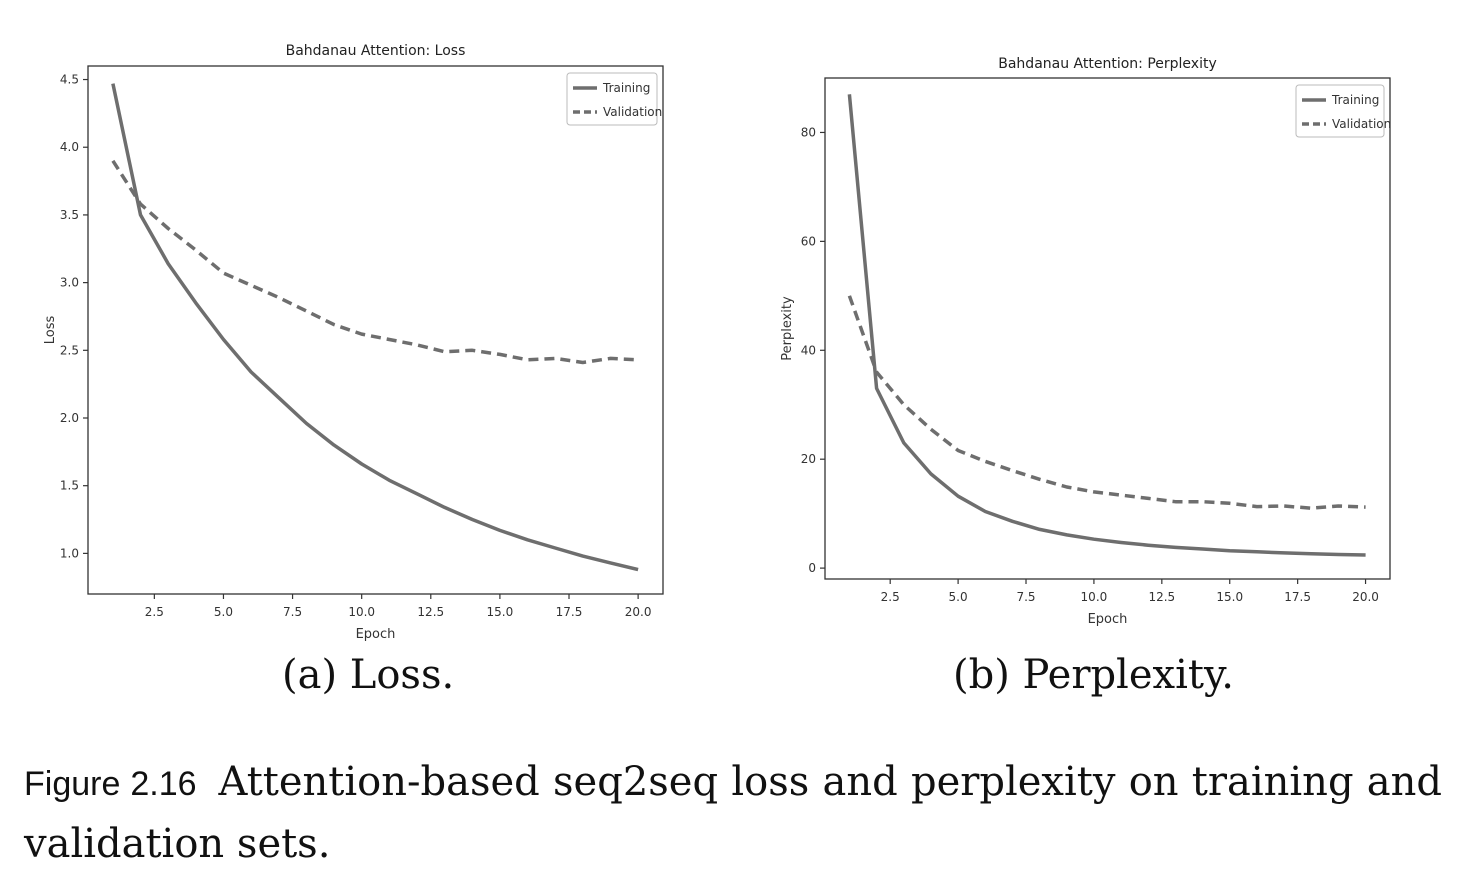 The width and height of the screenshot is (1466, 882). Describe the element at coordinates (1355, 100) in the screenshot. I see `perplexity-legend-label-training: Training` at that location.